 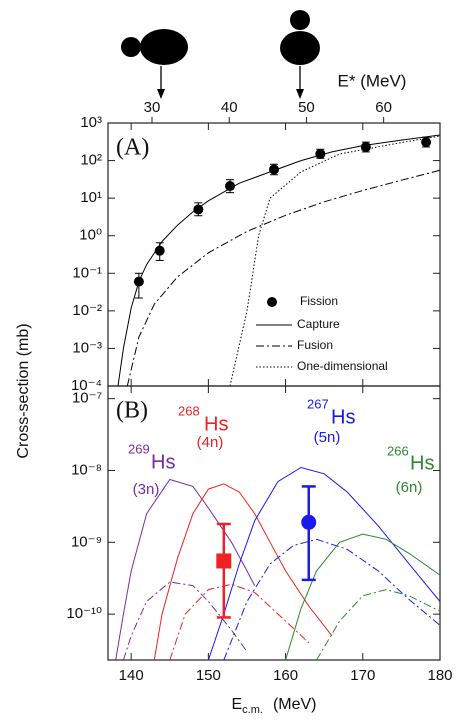 I want to click on legend-label: One-dimensional, so click(x=342, y=366).